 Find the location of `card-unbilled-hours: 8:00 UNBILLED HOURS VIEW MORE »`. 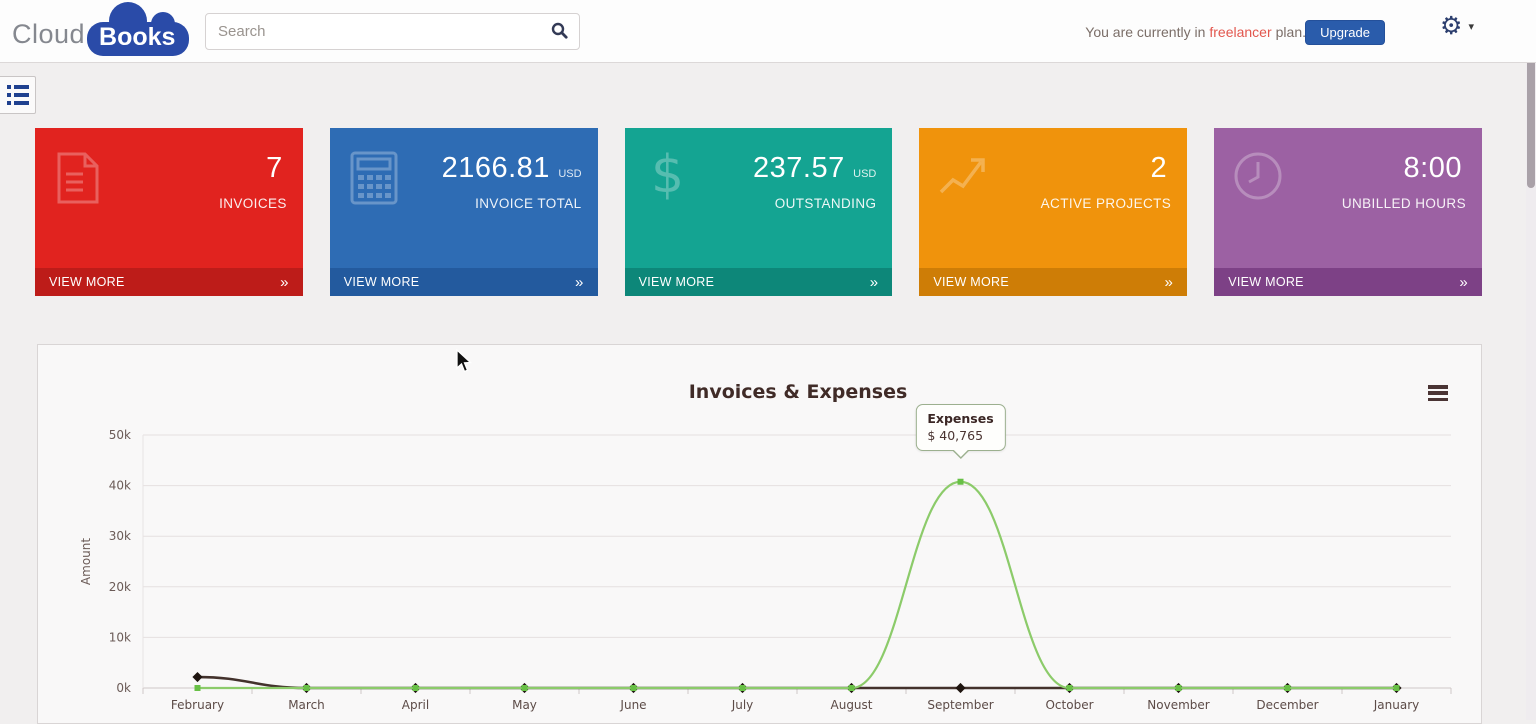

card-unbilled-hours: 8:00 UNBILLED HOURS VIEW MORE » is located at coordinates (1348, 212).